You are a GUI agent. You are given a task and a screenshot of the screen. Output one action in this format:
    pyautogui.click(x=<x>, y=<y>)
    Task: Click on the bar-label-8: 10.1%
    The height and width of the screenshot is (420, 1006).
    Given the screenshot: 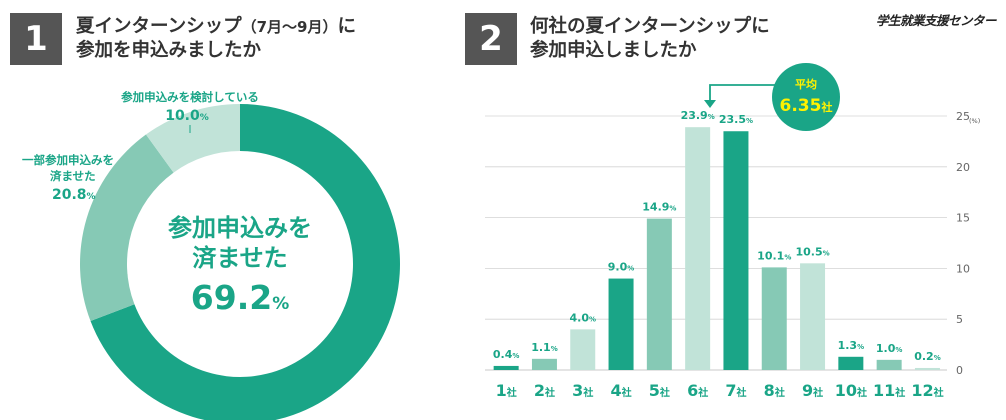 What is the action you would take?
    pyautogui.click(x=774, y=255)
    